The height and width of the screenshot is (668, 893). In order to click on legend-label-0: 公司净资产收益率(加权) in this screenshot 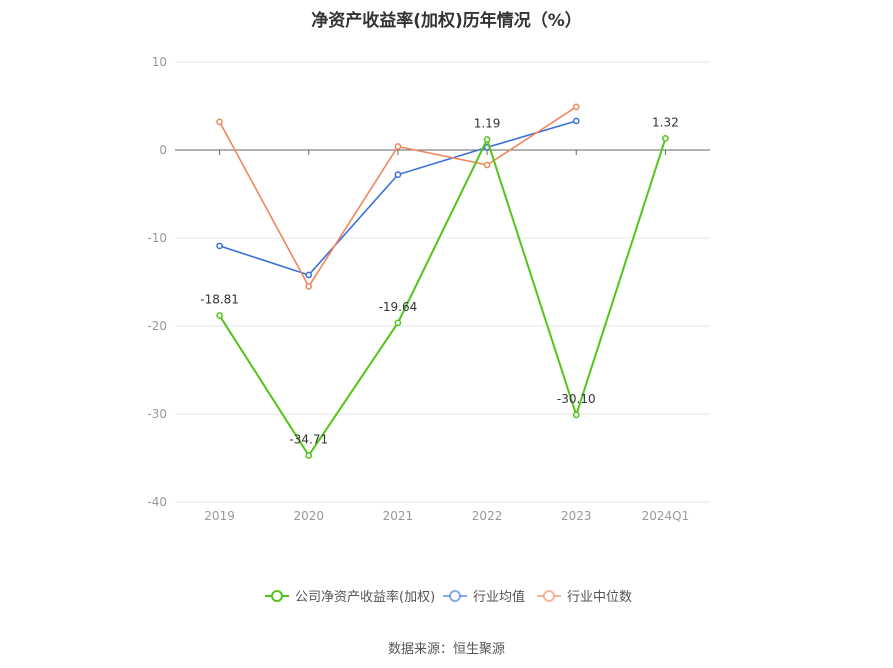, I will do `click(365, 597)`.